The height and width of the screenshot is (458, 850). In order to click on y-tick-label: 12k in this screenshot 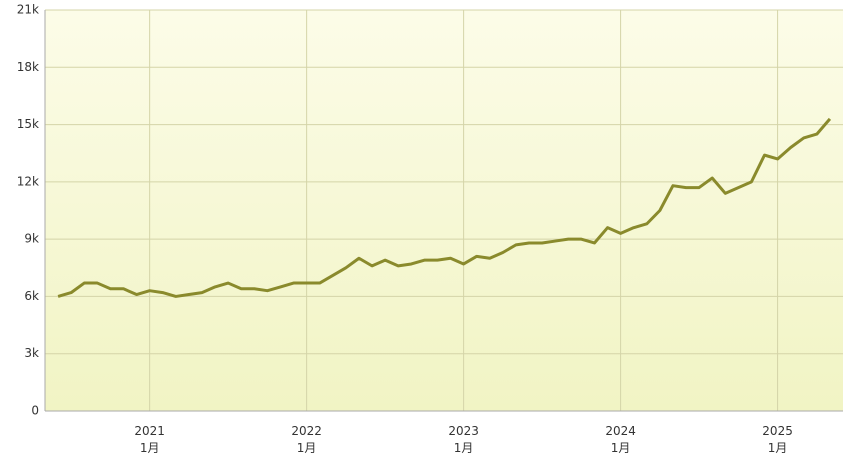, I will do `click(28, 181)`.